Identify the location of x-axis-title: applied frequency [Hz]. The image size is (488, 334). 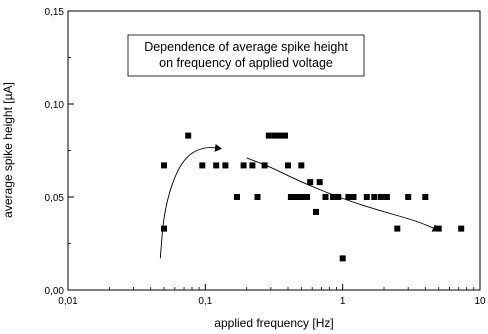
(273, 323).